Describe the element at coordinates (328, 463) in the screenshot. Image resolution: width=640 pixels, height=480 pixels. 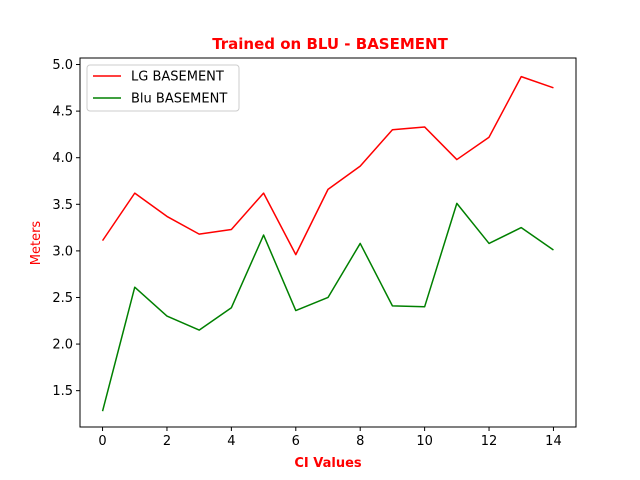
I see `x-axis-label: CI Values` at that location.